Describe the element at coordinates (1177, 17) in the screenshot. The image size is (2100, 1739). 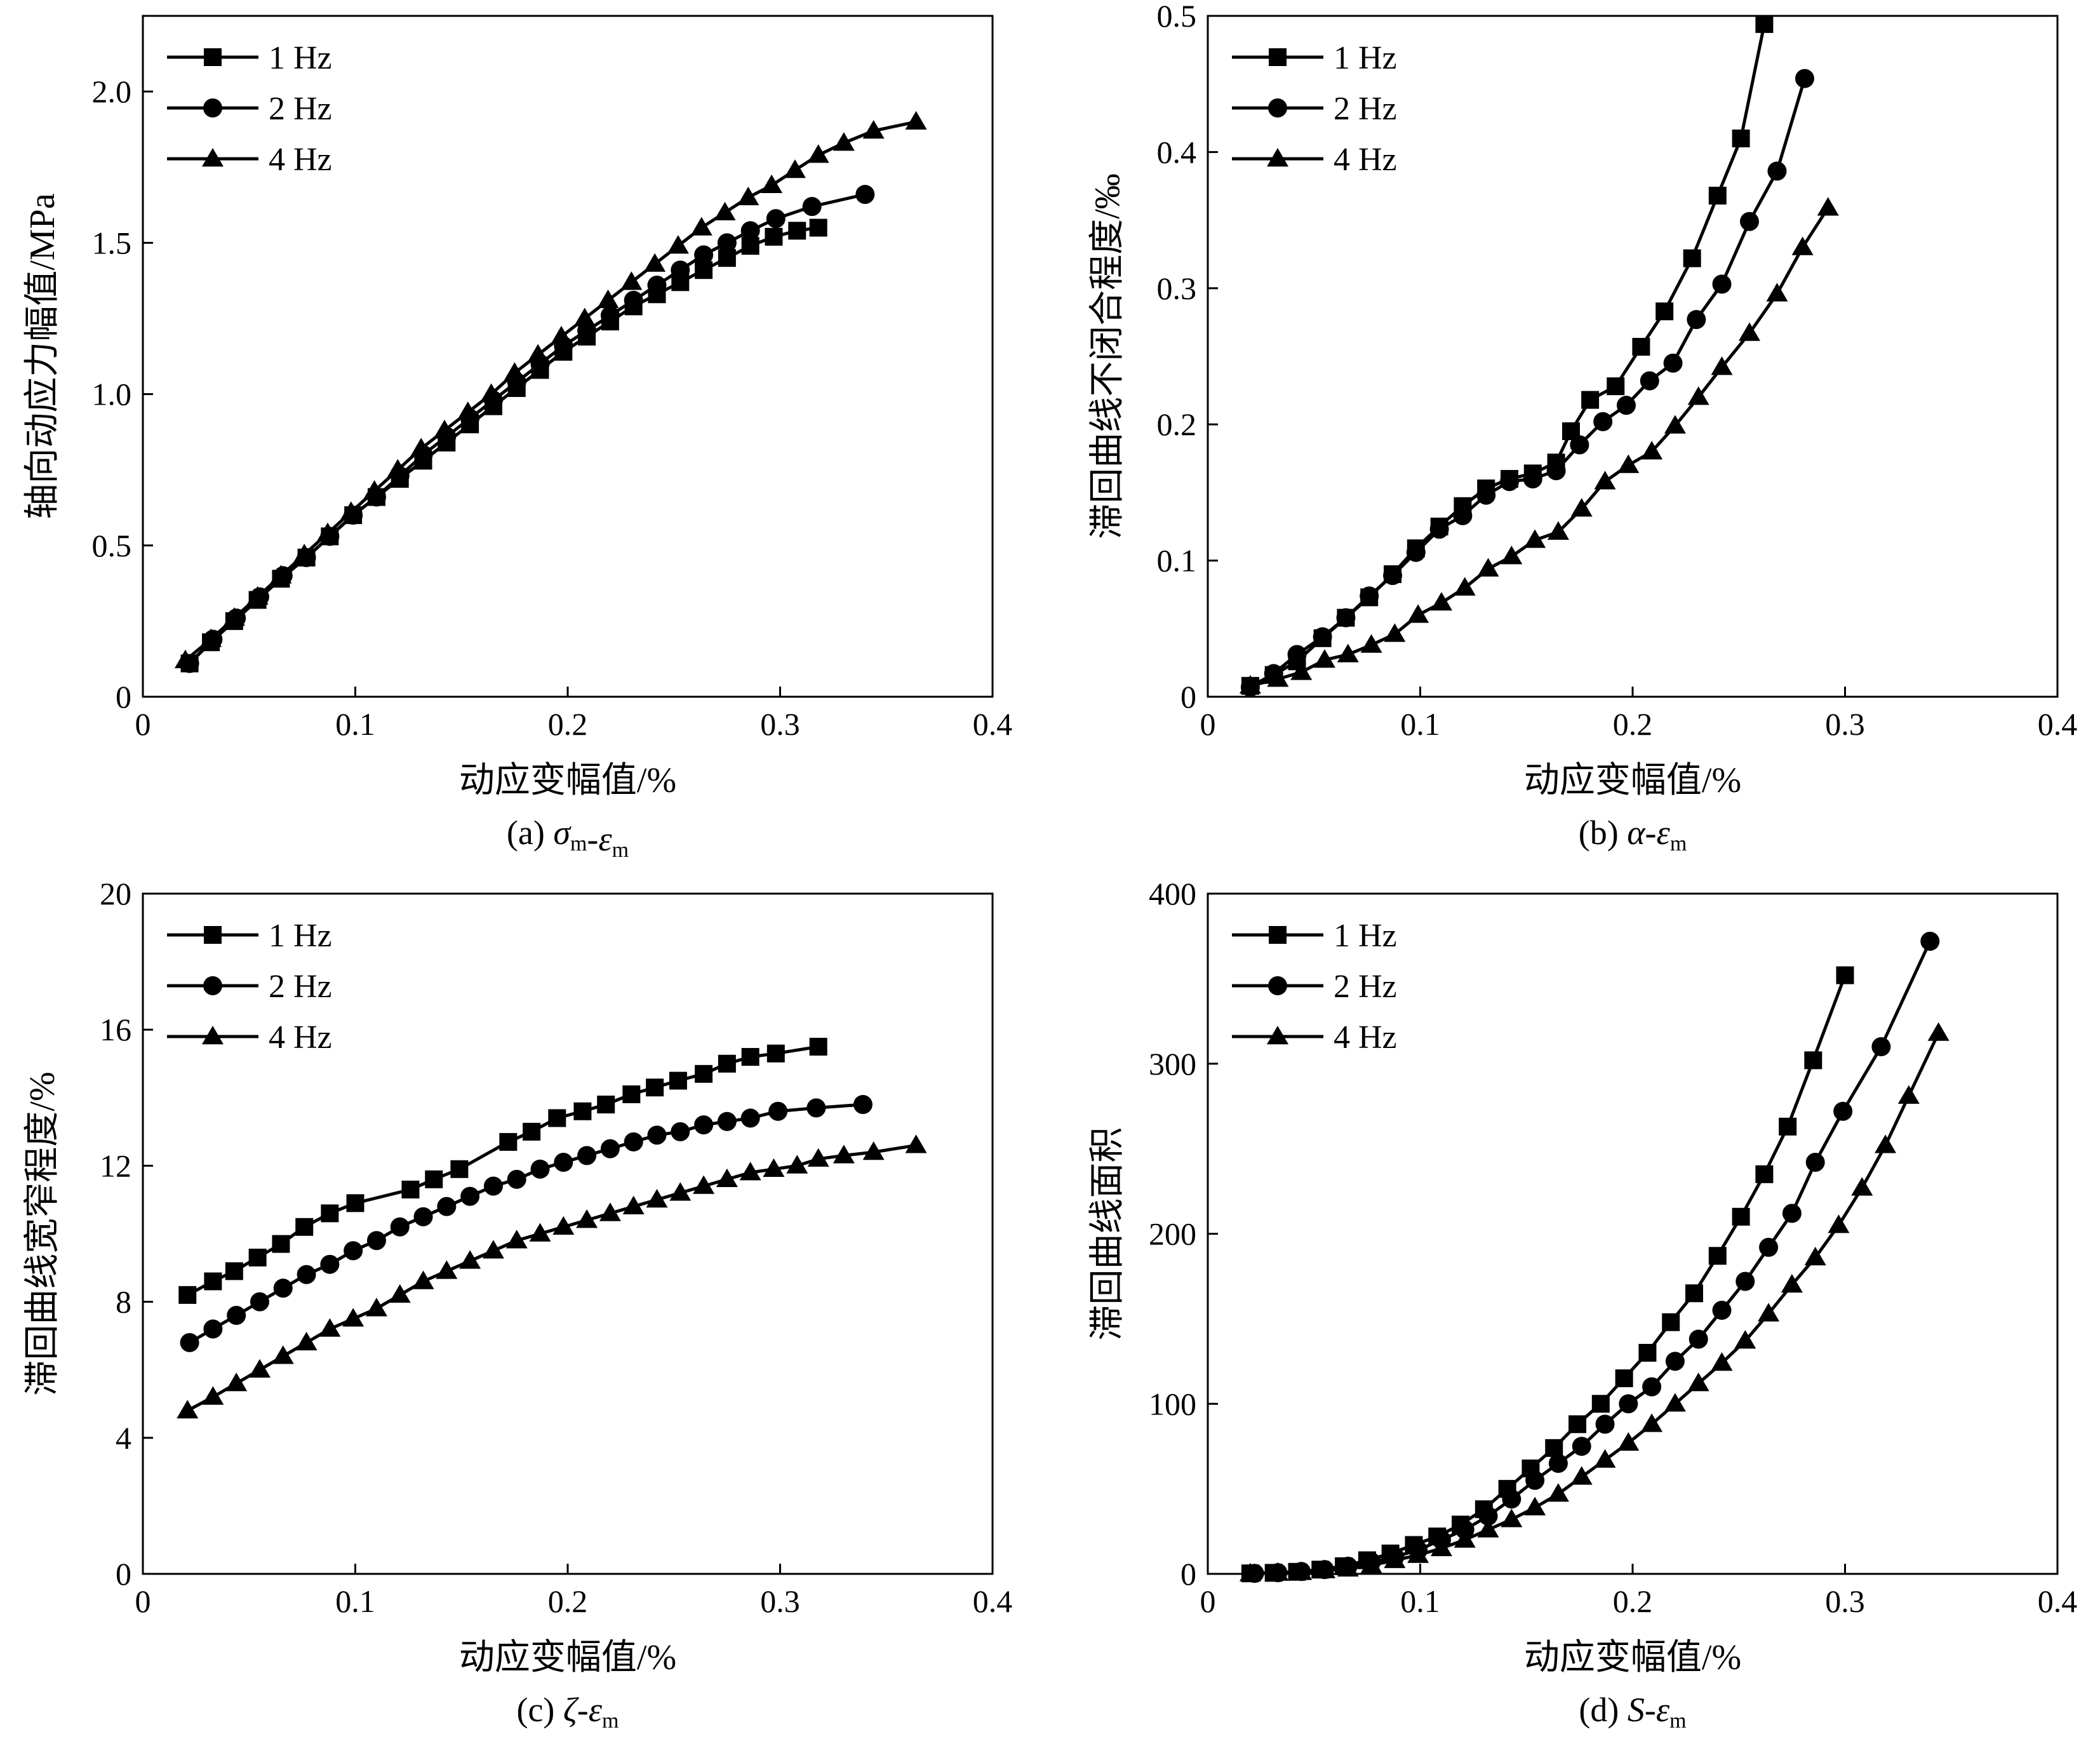
I see `y-tick-label: 0.5` at that location.